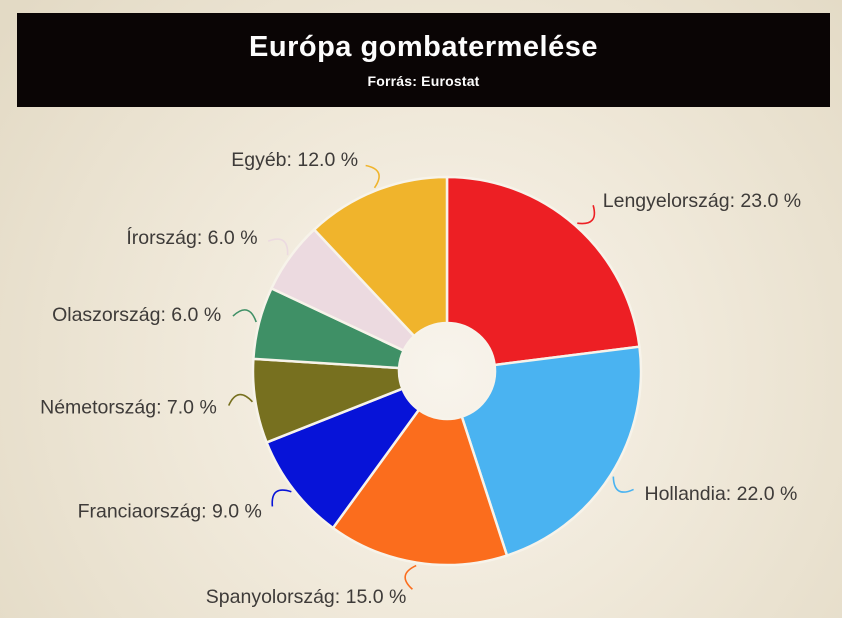 The height and width of the screenshot is (618, 842). What do you see at coordinates (372, 176) in the screenshot?
I see `slice-callout-line-egyéb` at bounding box center [372, 176].